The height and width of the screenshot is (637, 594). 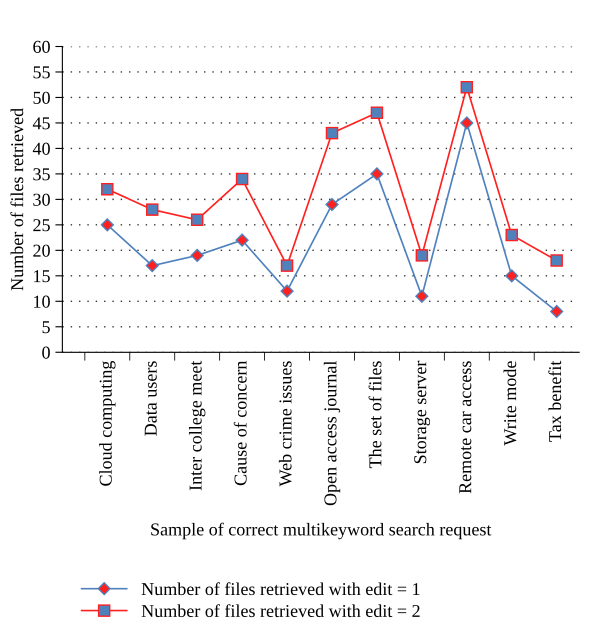 I want to click on x-tick-label: The set of files, so click(x=375, y=414).